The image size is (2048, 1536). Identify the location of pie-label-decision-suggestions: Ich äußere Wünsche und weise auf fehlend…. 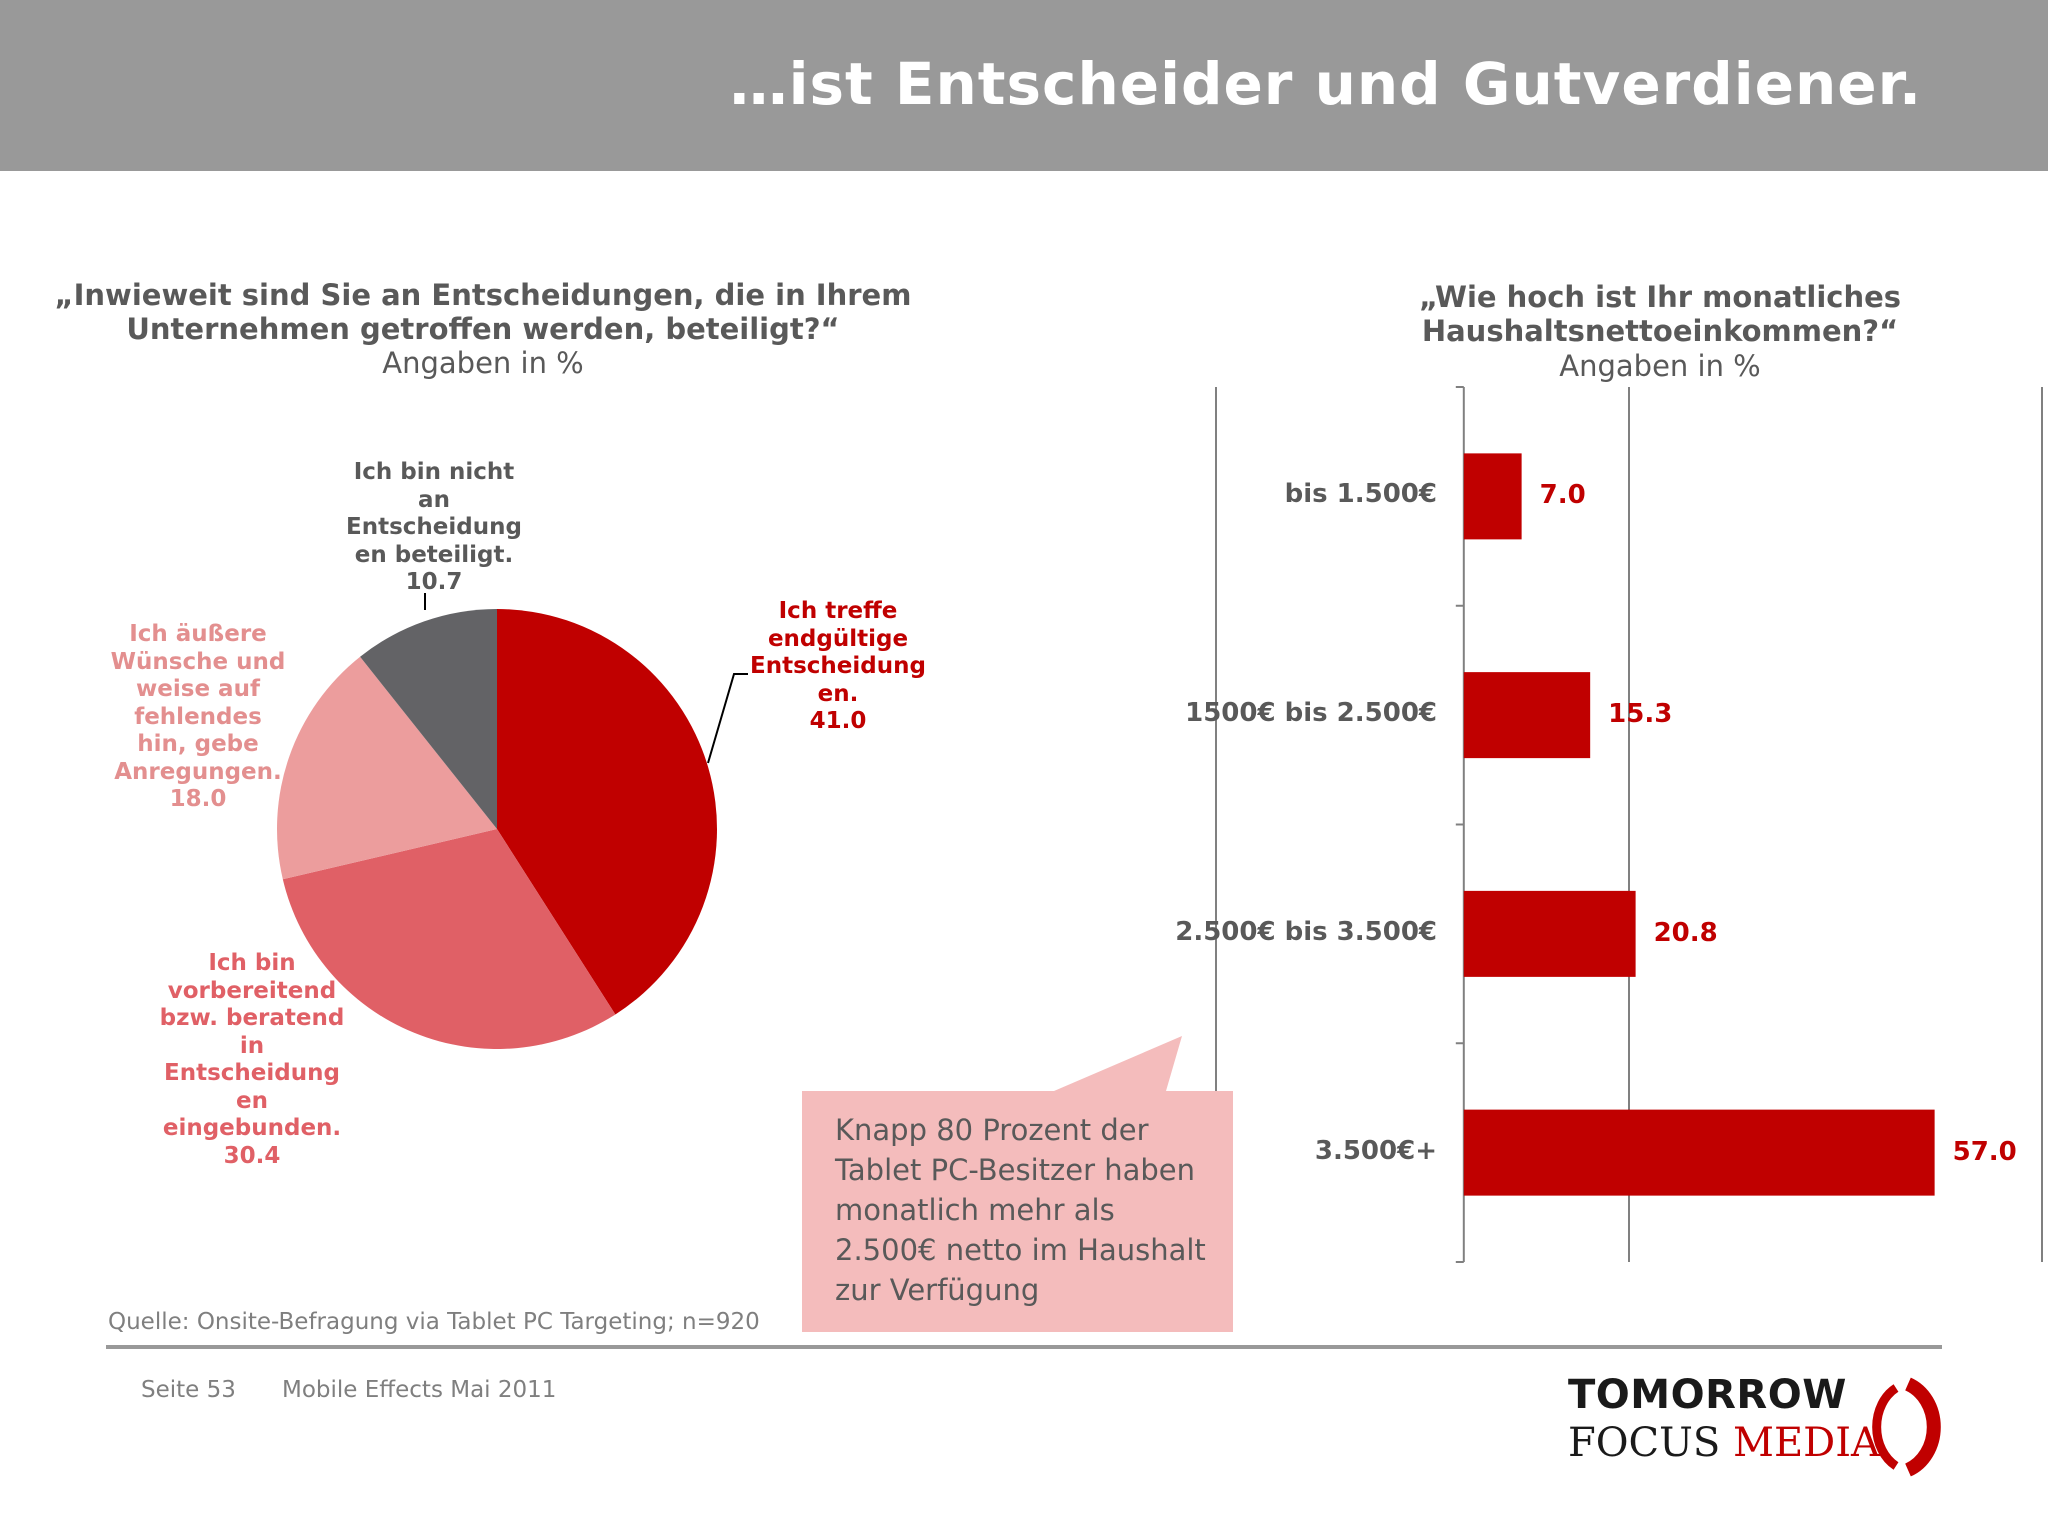
(198, 717).